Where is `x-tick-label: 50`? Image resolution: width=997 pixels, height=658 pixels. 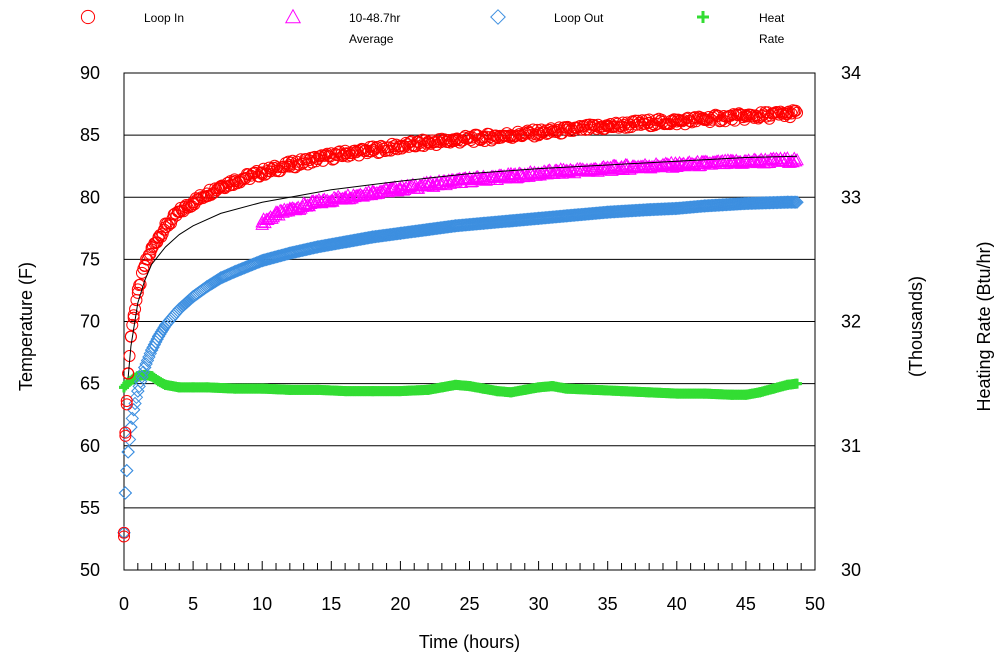
x-tick-label: 50 is located at coordinates (815, 604).